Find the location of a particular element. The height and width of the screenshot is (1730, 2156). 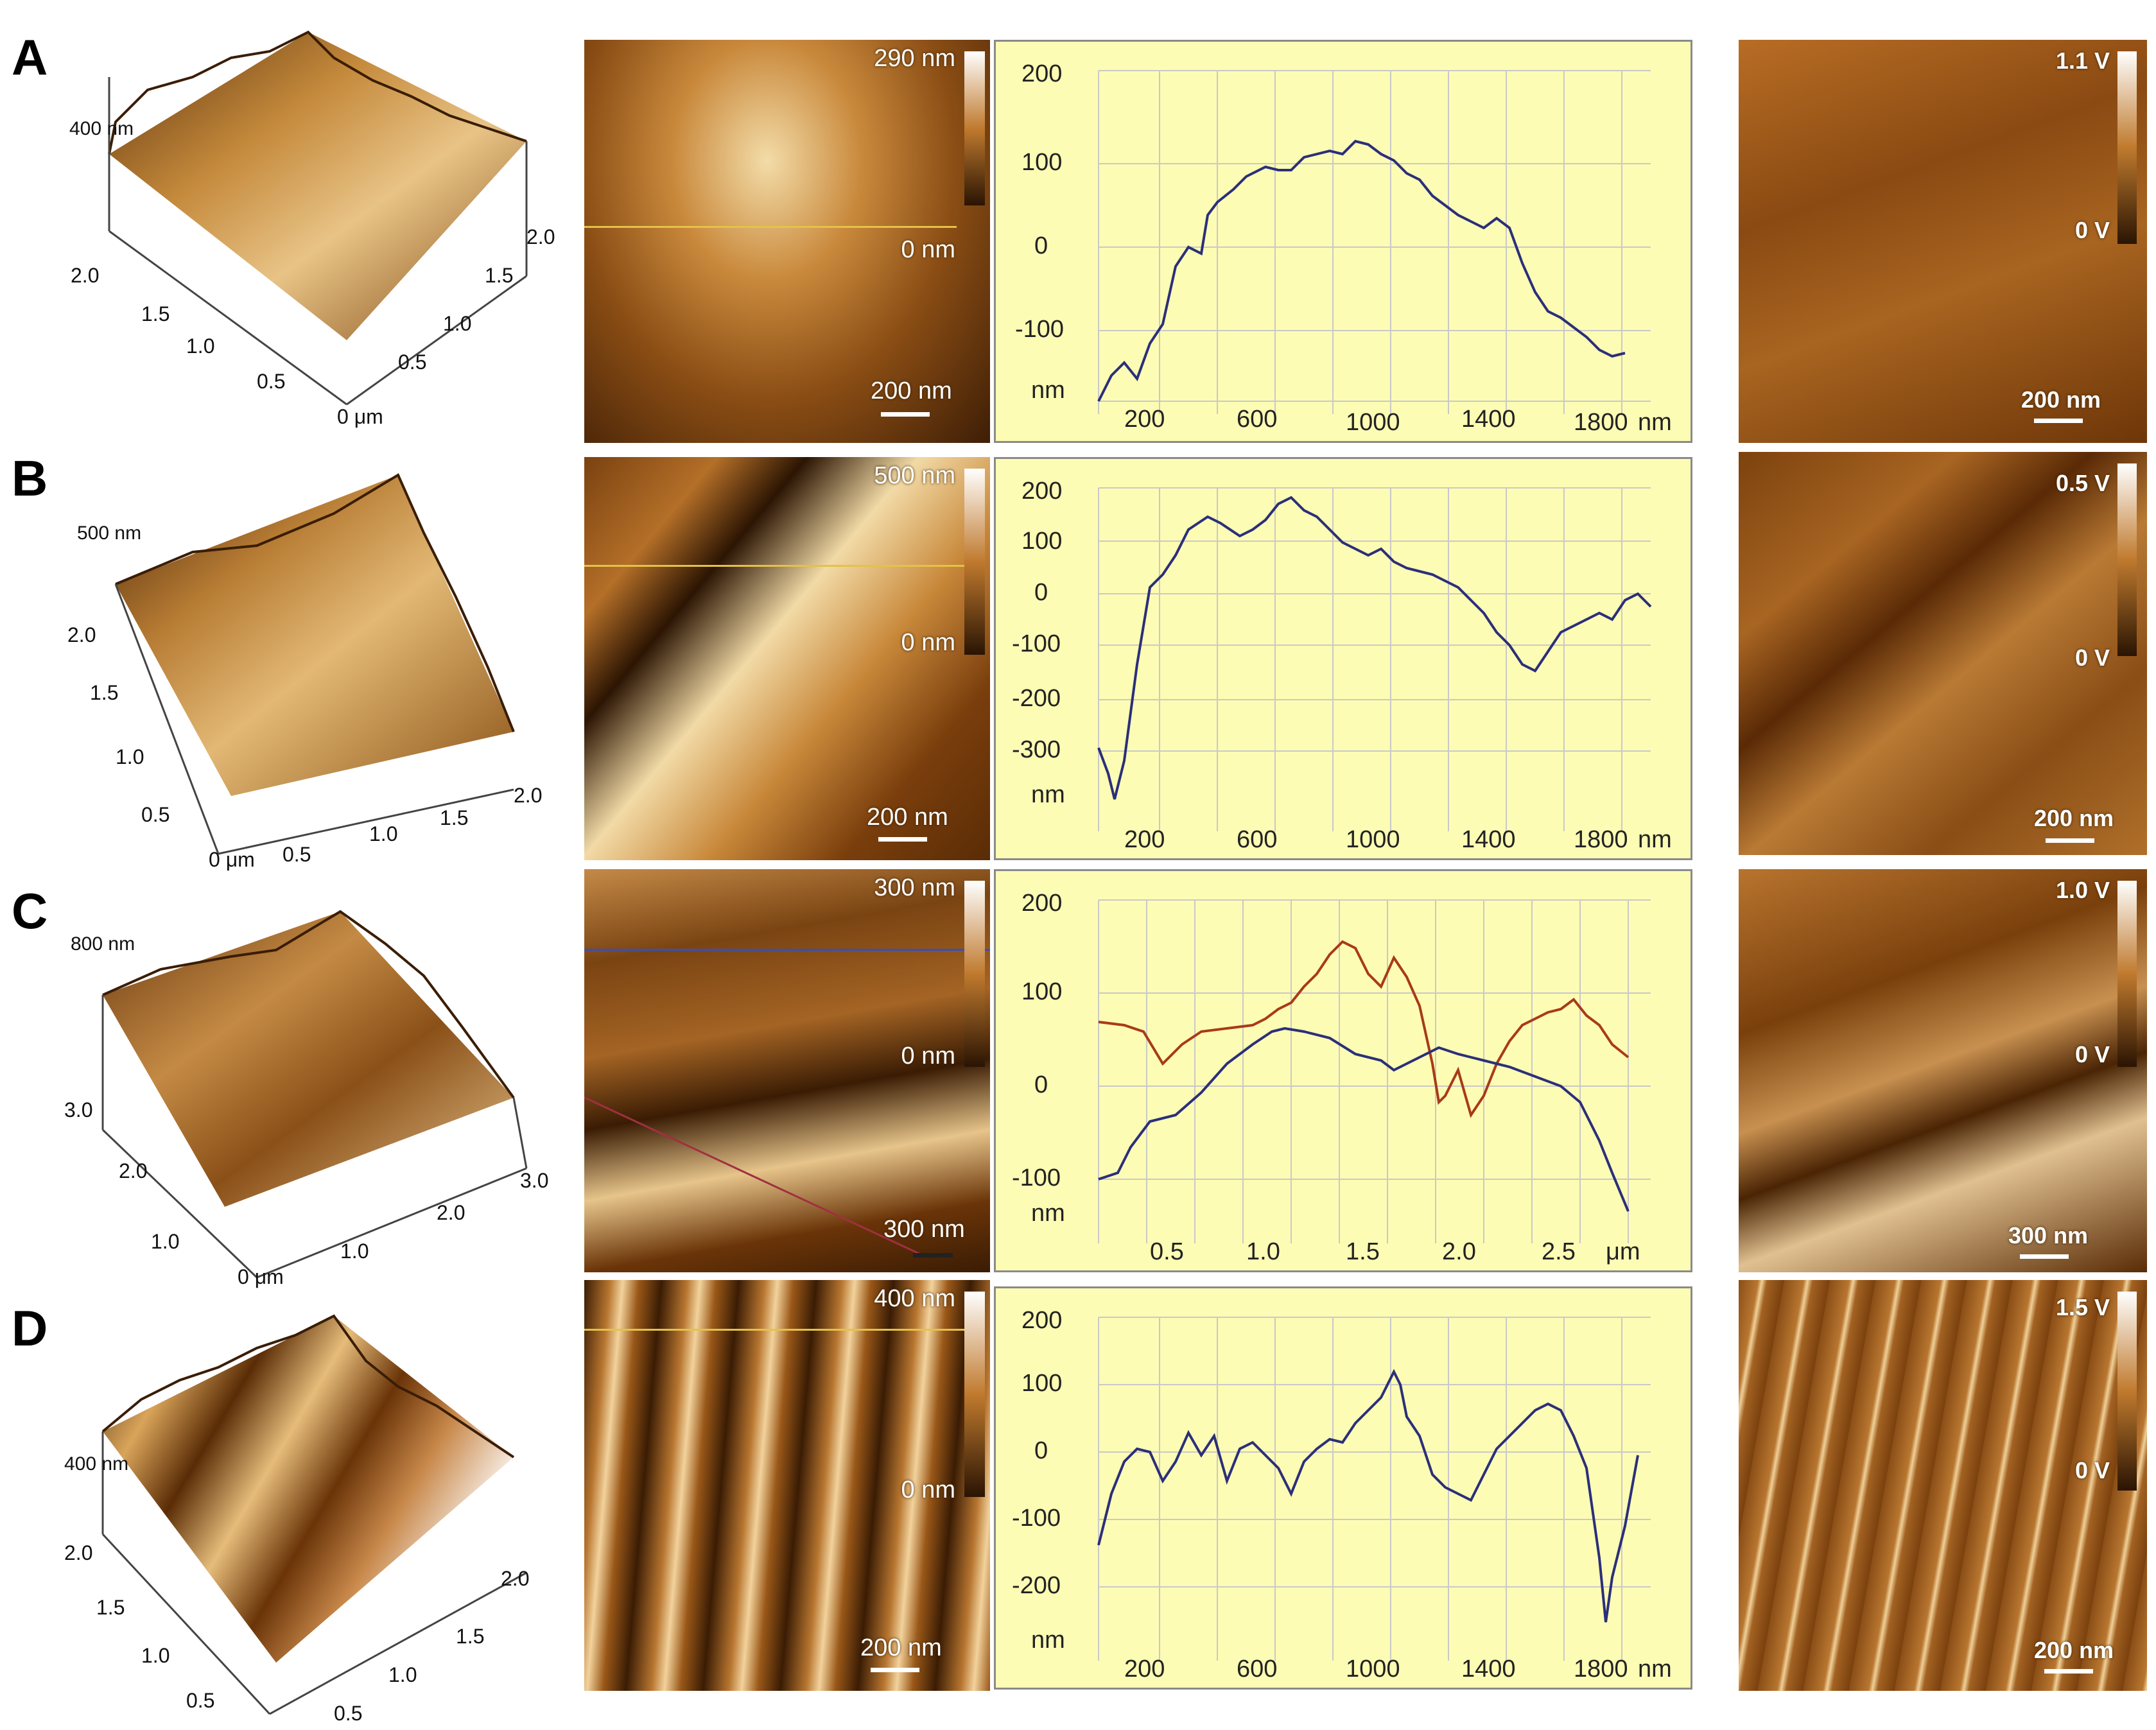

panel-letter: C is located at coordinates (30, 911).